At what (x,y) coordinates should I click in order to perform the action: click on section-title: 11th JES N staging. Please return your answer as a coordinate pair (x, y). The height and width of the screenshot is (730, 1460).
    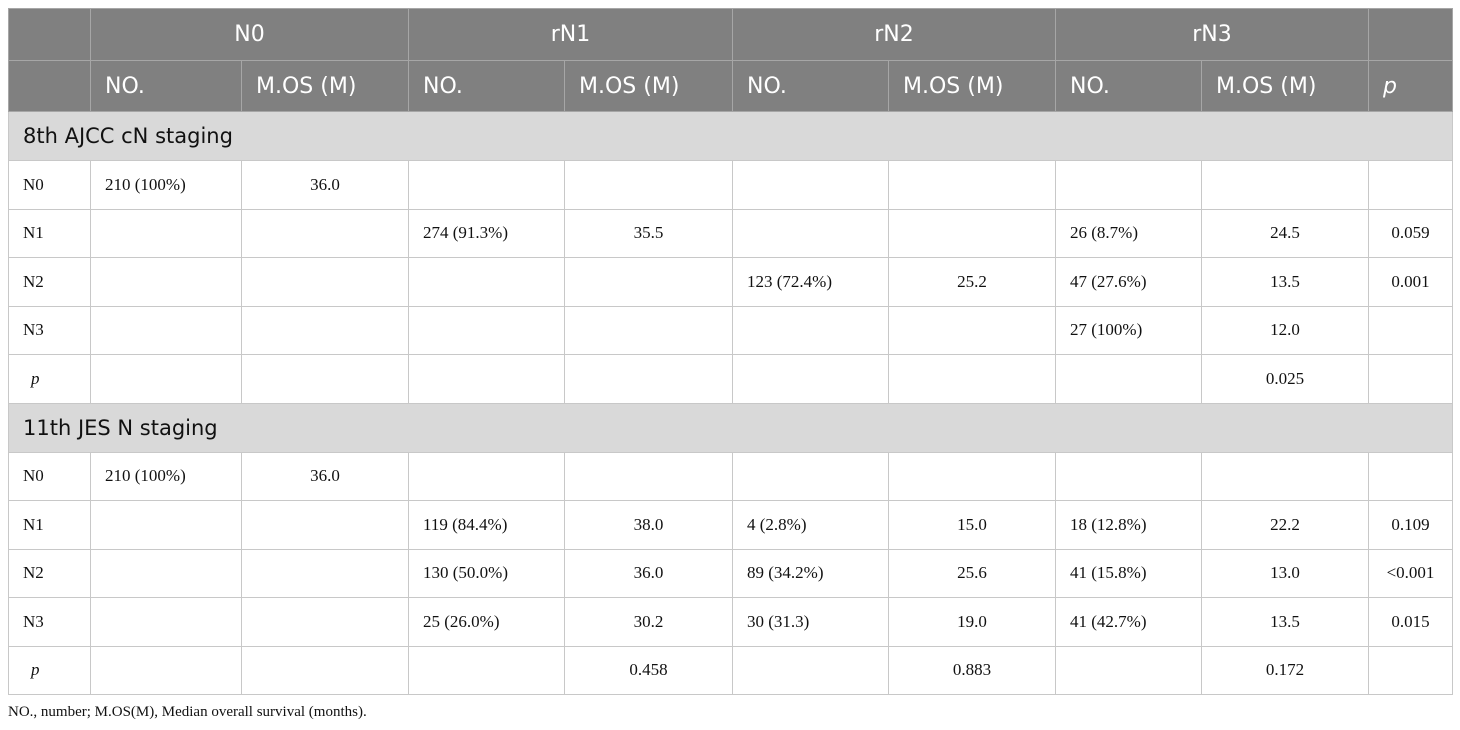
    Looking at the image, I should click on (730, 427).